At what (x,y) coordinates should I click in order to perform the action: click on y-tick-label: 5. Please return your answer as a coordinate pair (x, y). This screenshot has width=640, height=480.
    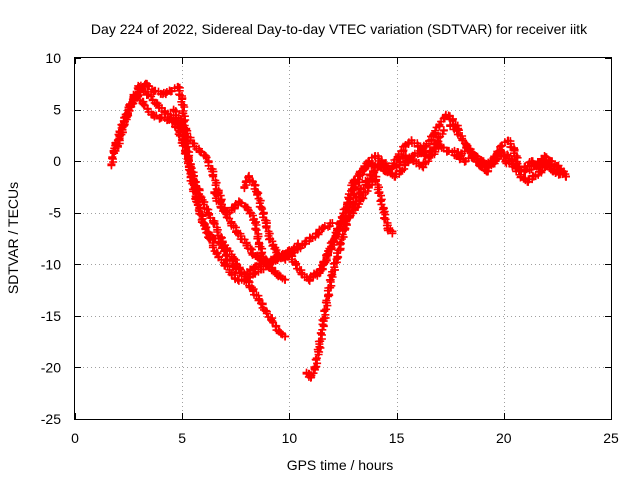
    Looking at the image, I should click on (57, 110).